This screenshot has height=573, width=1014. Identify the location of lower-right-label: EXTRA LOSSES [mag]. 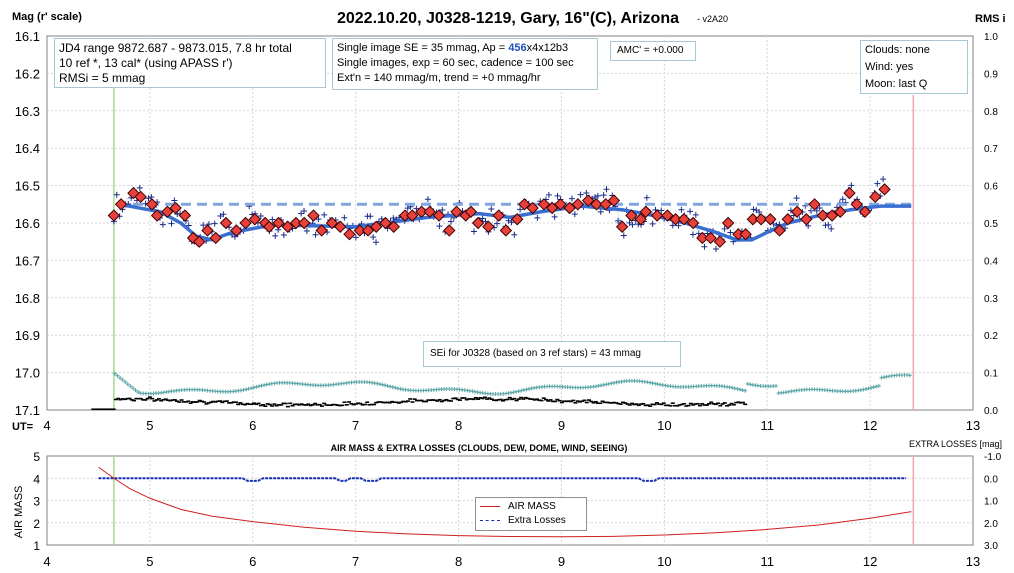
(955, 444).